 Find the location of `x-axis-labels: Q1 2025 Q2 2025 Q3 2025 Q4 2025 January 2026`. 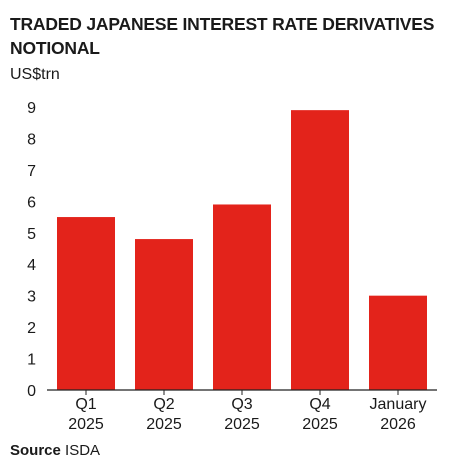

x-axis-labels: Q1 2025 Q2 2025 Q3 2025 Q4 2025 January 2026 is located at coordinates (247, 411).